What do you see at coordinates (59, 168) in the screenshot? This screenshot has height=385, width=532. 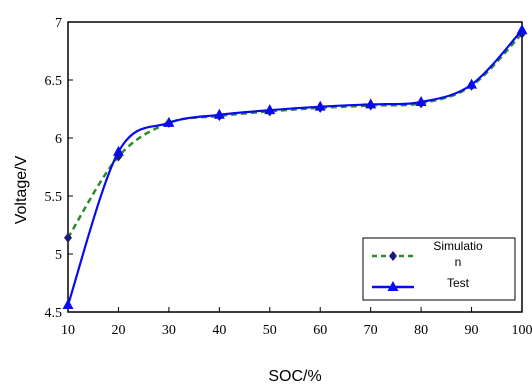 I see `y-axis-ticks: 4.5 5 5.5 6 6.5 7` at bounding box center [59, 168].